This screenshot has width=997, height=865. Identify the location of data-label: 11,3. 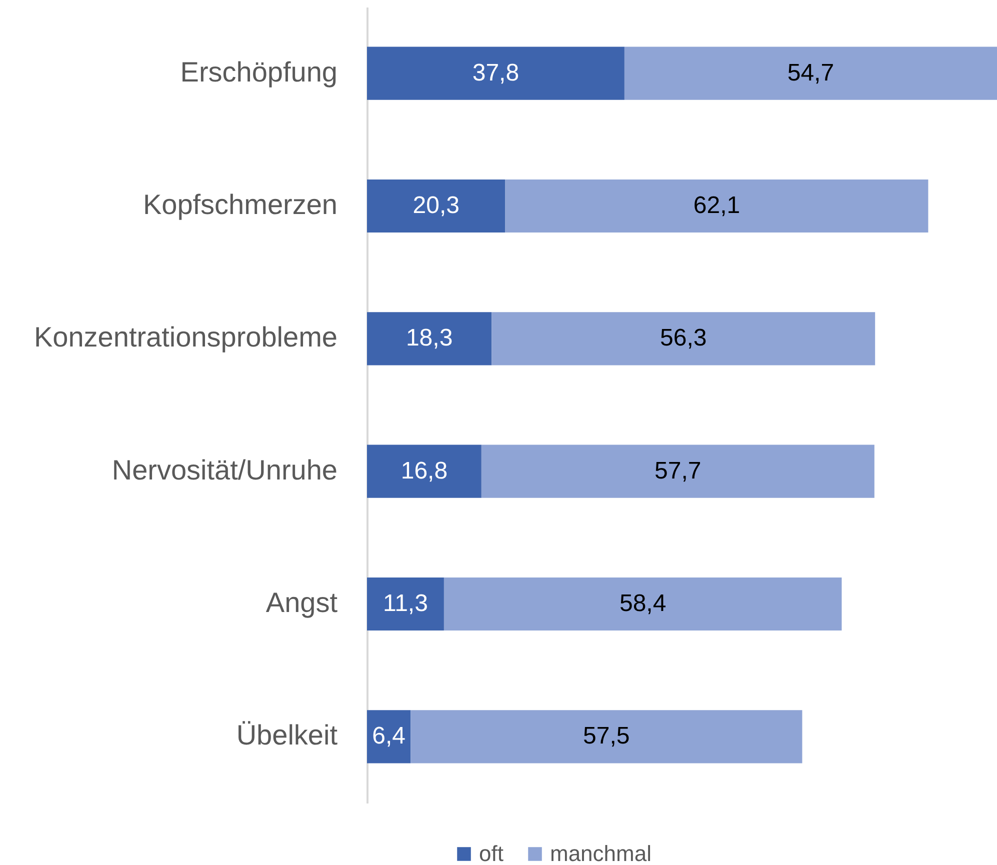
(405, 603).